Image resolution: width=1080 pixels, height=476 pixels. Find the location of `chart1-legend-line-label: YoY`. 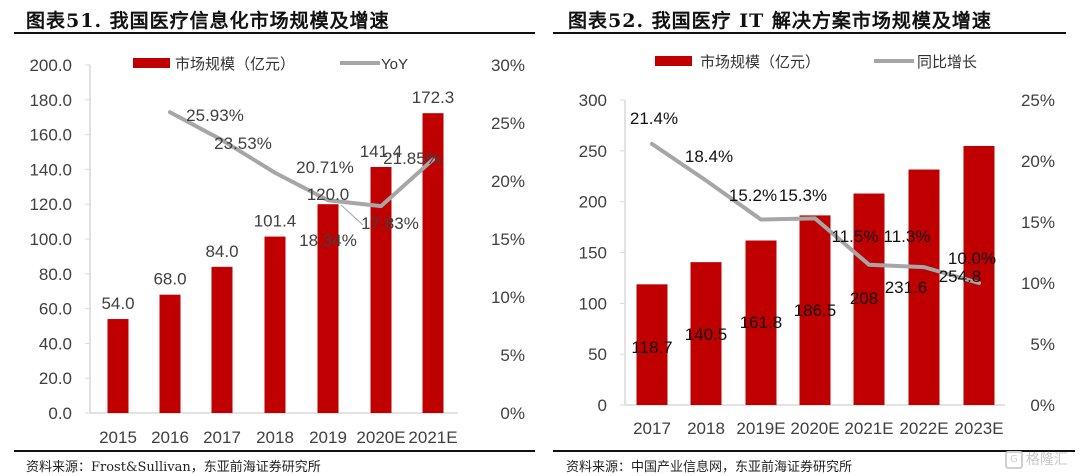

chart1-legend-line-label: YoY is located at coordinates (394, 64).